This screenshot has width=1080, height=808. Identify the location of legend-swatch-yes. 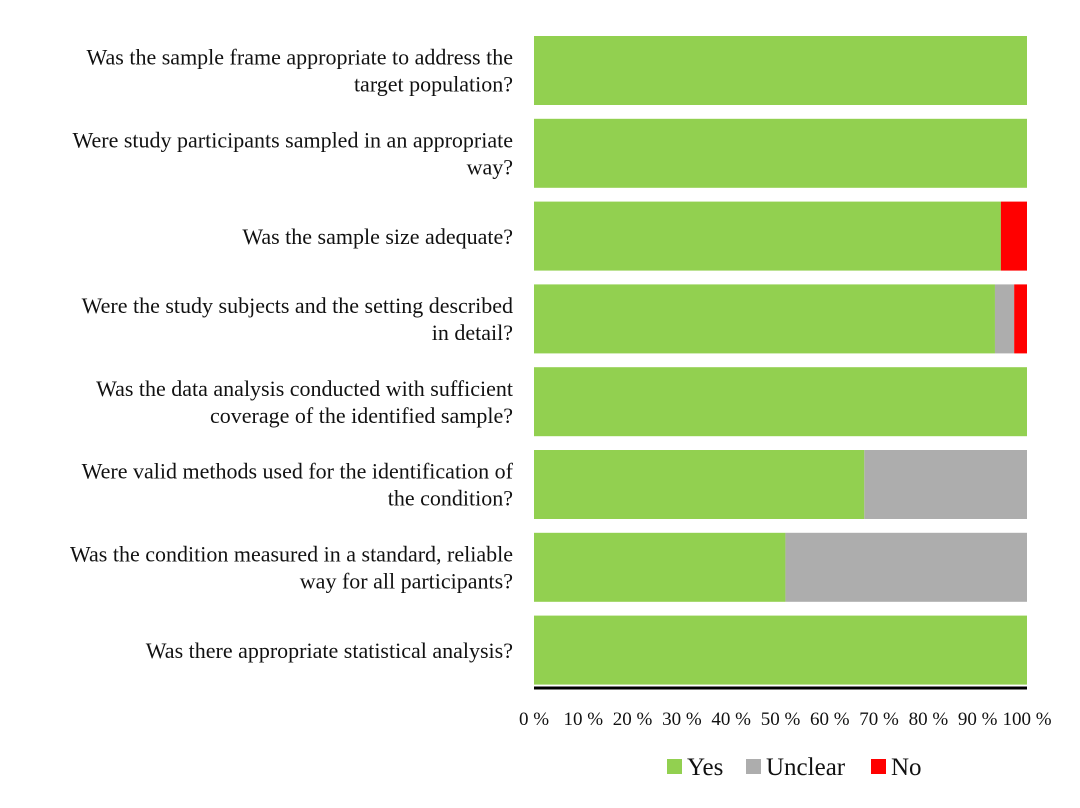
(674, 766).